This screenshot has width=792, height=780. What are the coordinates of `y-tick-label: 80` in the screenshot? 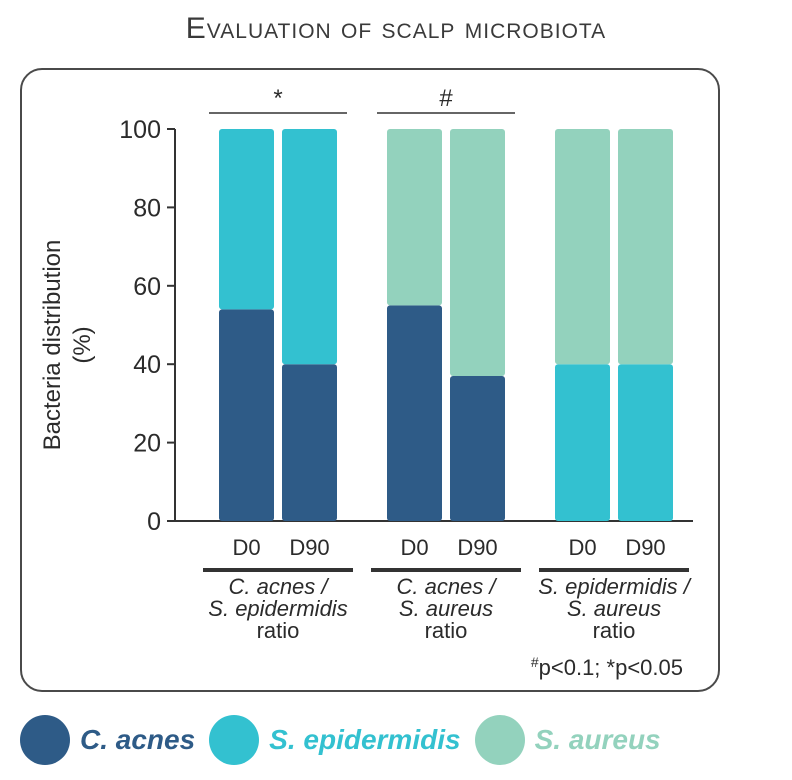 It's located at (147, 208).